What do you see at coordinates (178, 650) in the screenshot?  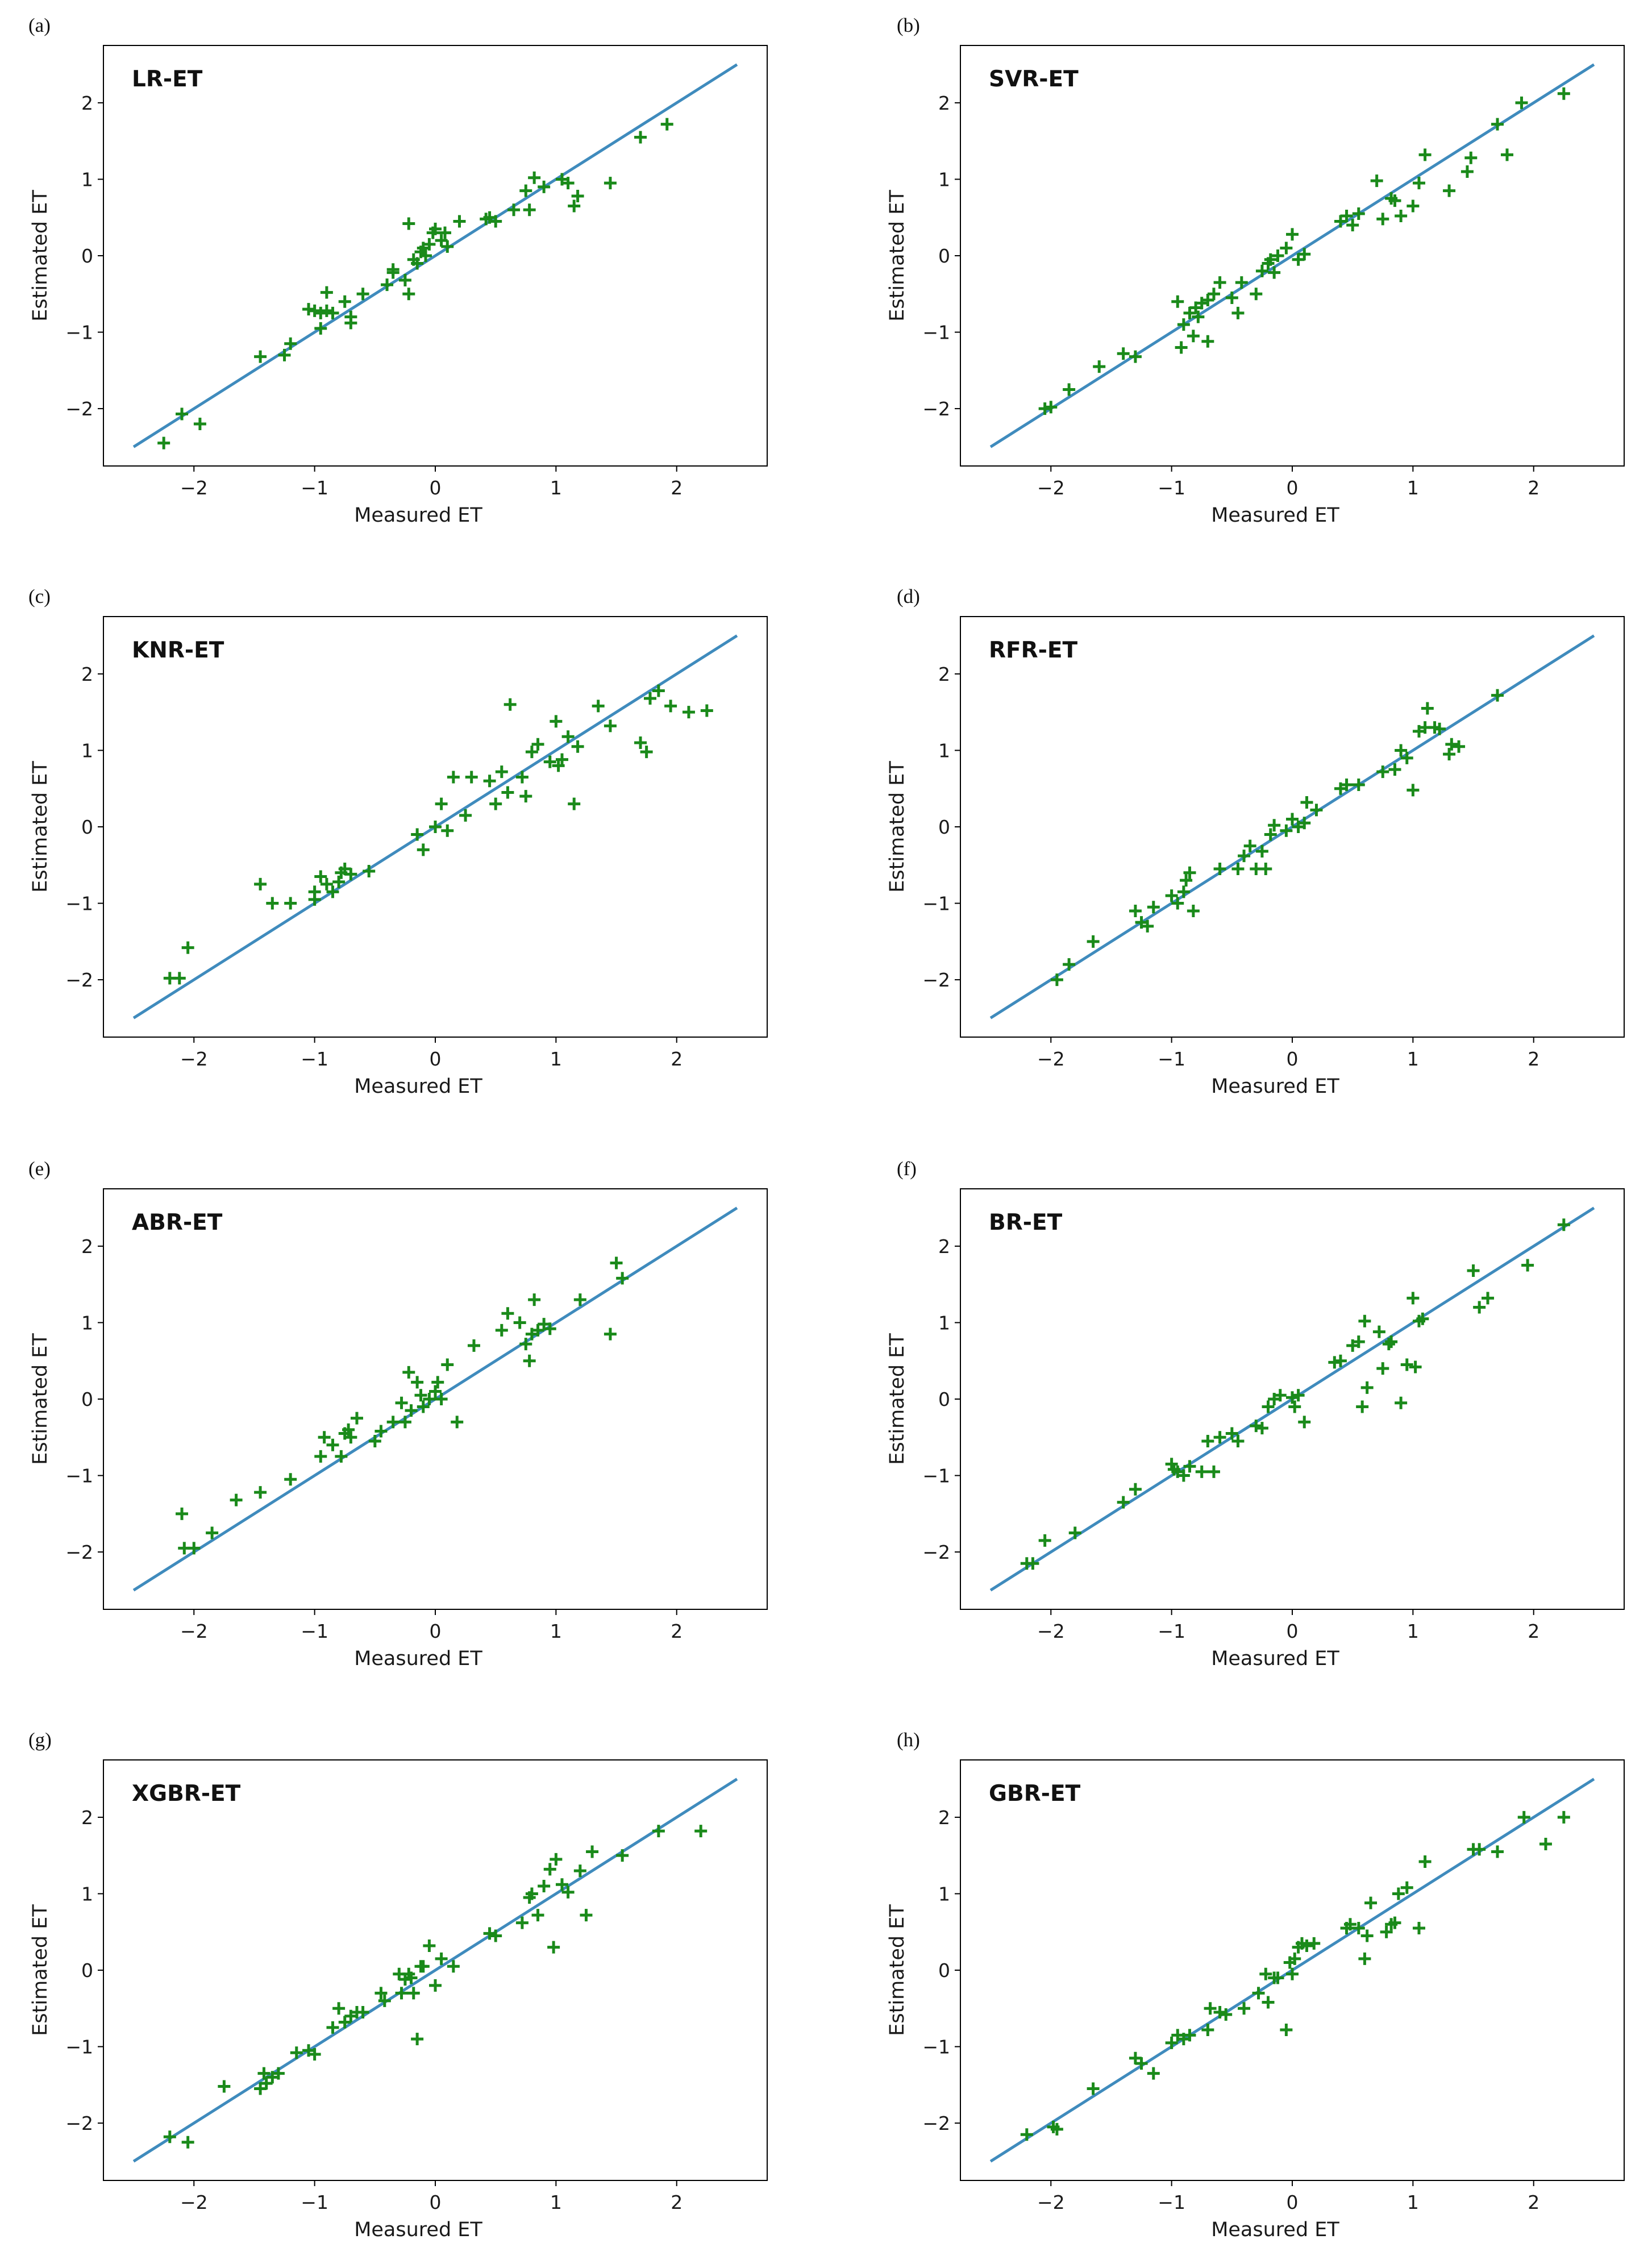 I see `panel-title: KNR-ET` at bounding box center [178, 650].